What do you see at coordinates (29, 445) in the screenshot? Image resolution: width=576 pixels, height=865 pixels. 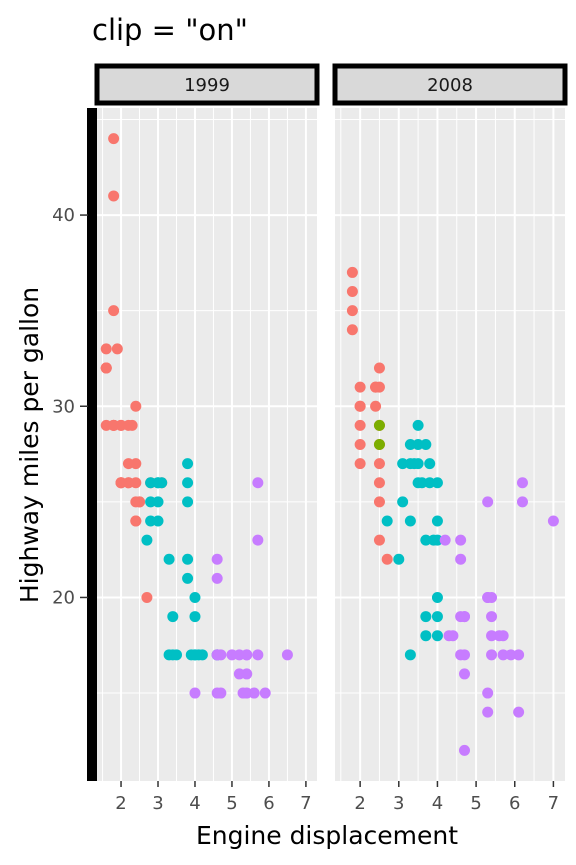 I see `y-axis-title: Highway miles per gallon` at bounding box center [29, 445].